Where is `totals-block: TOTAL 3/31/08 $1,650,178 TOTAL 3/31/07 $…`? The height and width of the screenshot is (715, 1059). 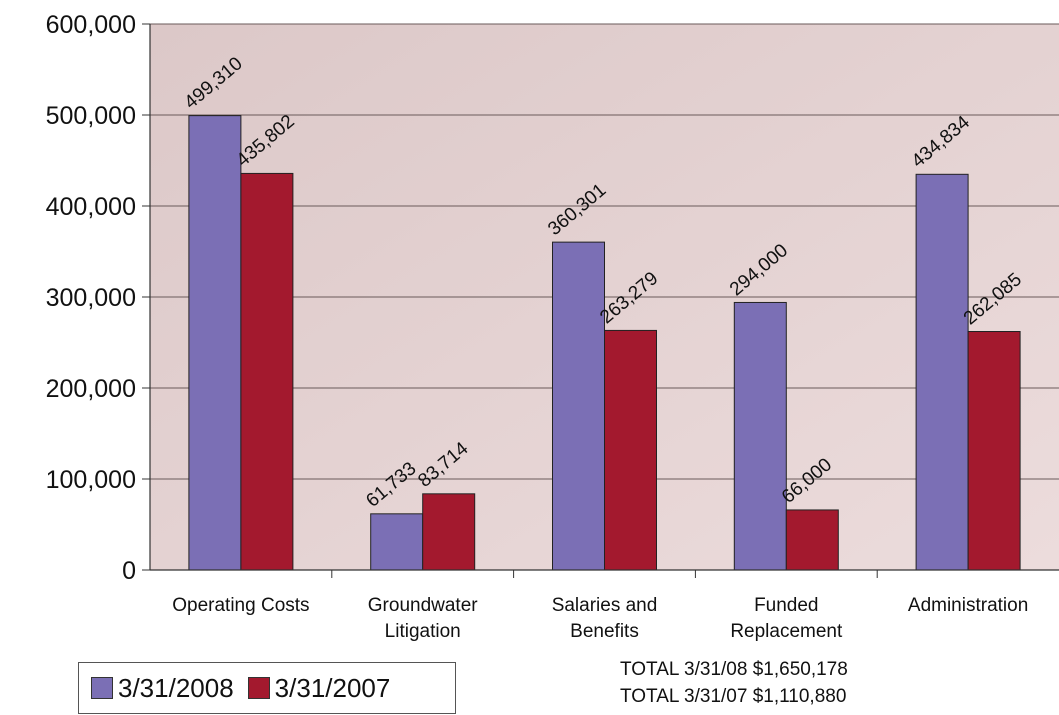
totals-block: TOTAL 3/31/08 $1,650,178 TOTAL 3/31/07 $… is located at coordinates (734, 683).